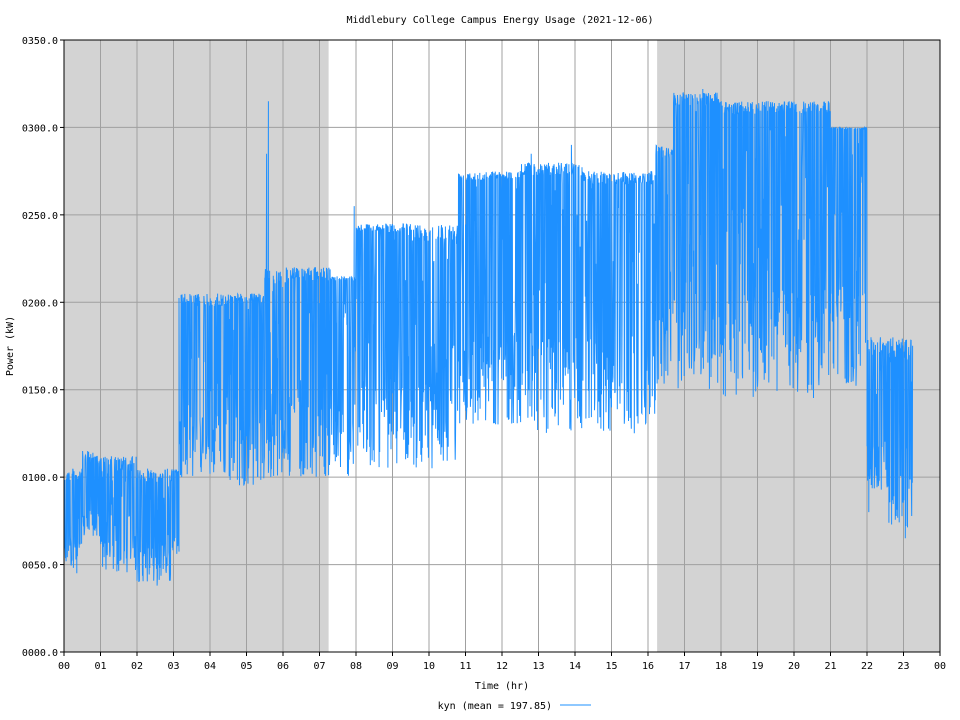 Image resolution: width=960 pixels, height=720 pixels. Describe the element at coordinates (40, 216) in the screenshot. I see `y-tick-label: 0250.0` at that location.